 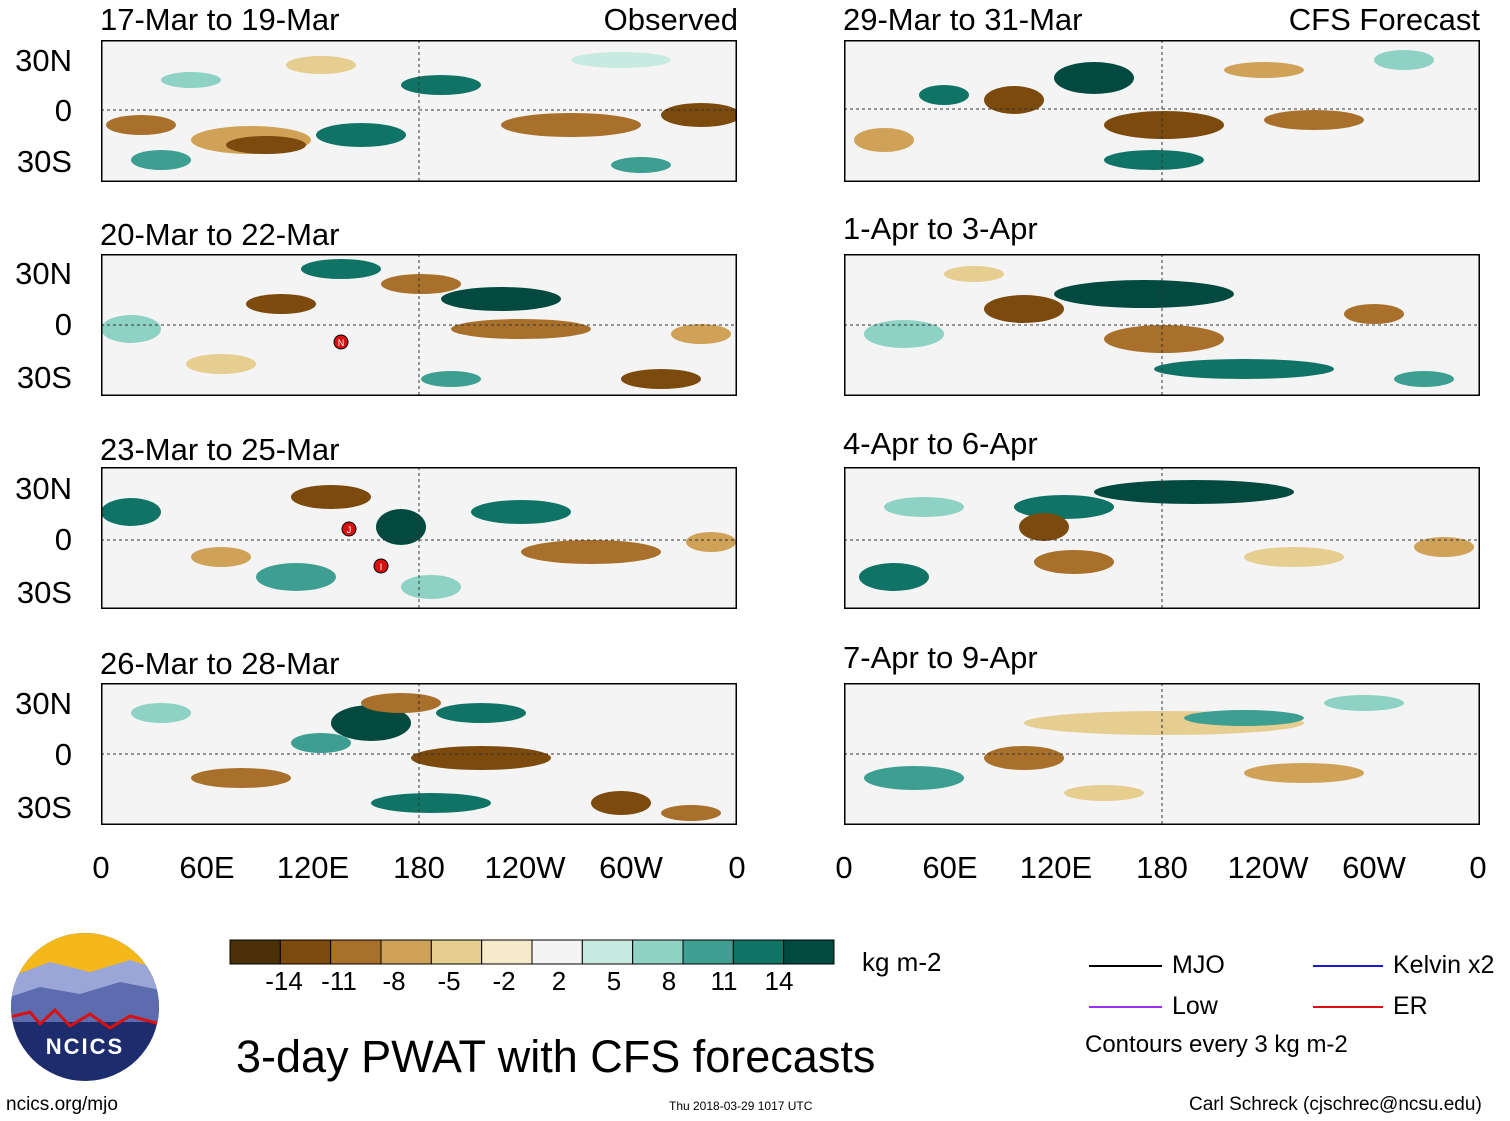 I want to click on colorbar, so click(x=532, y=954).